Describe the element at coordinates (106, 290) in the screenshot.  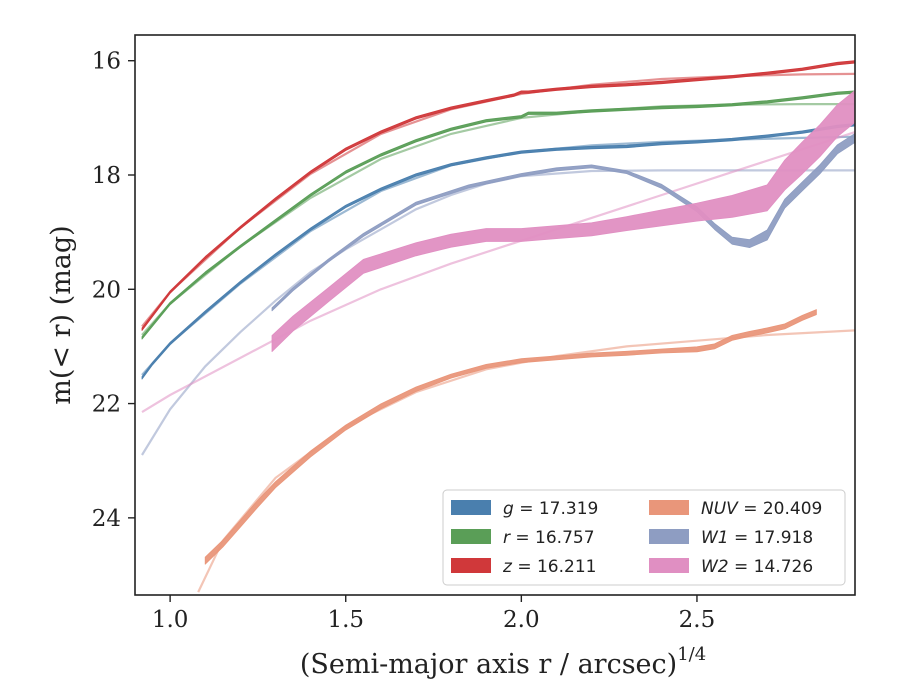
I see `y-tick-label: 20` at that location.